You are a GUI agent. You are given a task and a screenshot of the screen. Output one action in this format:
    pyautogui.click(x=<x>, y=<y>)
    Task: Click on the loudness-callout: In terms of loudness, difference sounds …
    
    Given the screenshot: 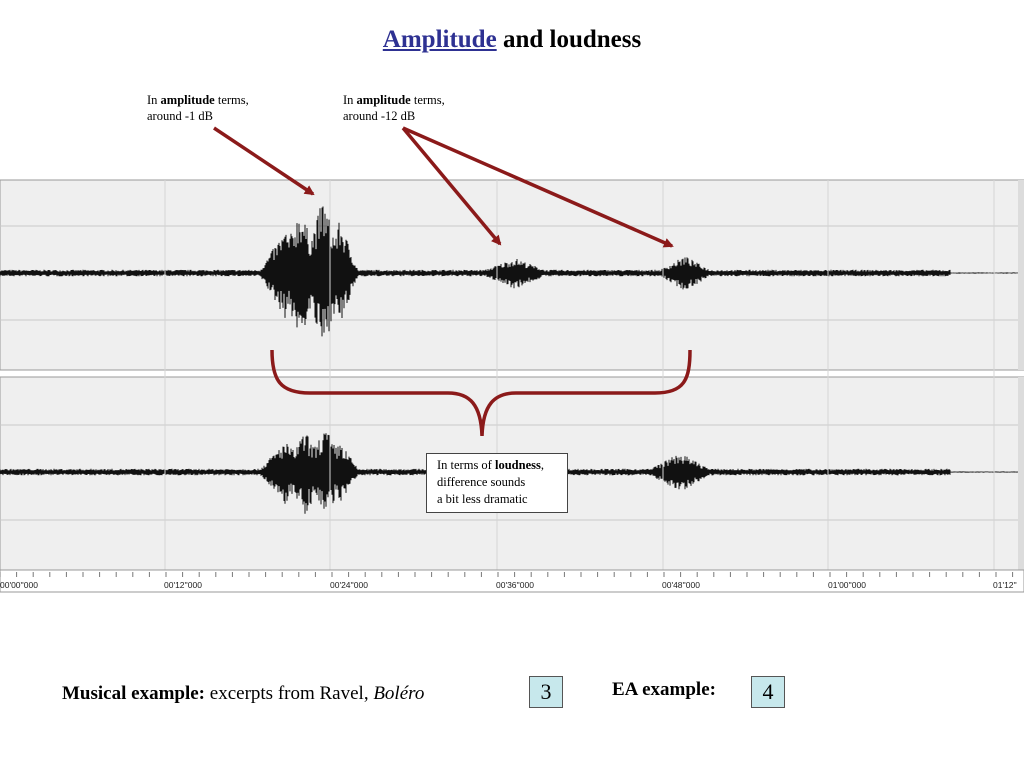 What is the action you would take?
    pyautogui.click(x=497, y=483)
    